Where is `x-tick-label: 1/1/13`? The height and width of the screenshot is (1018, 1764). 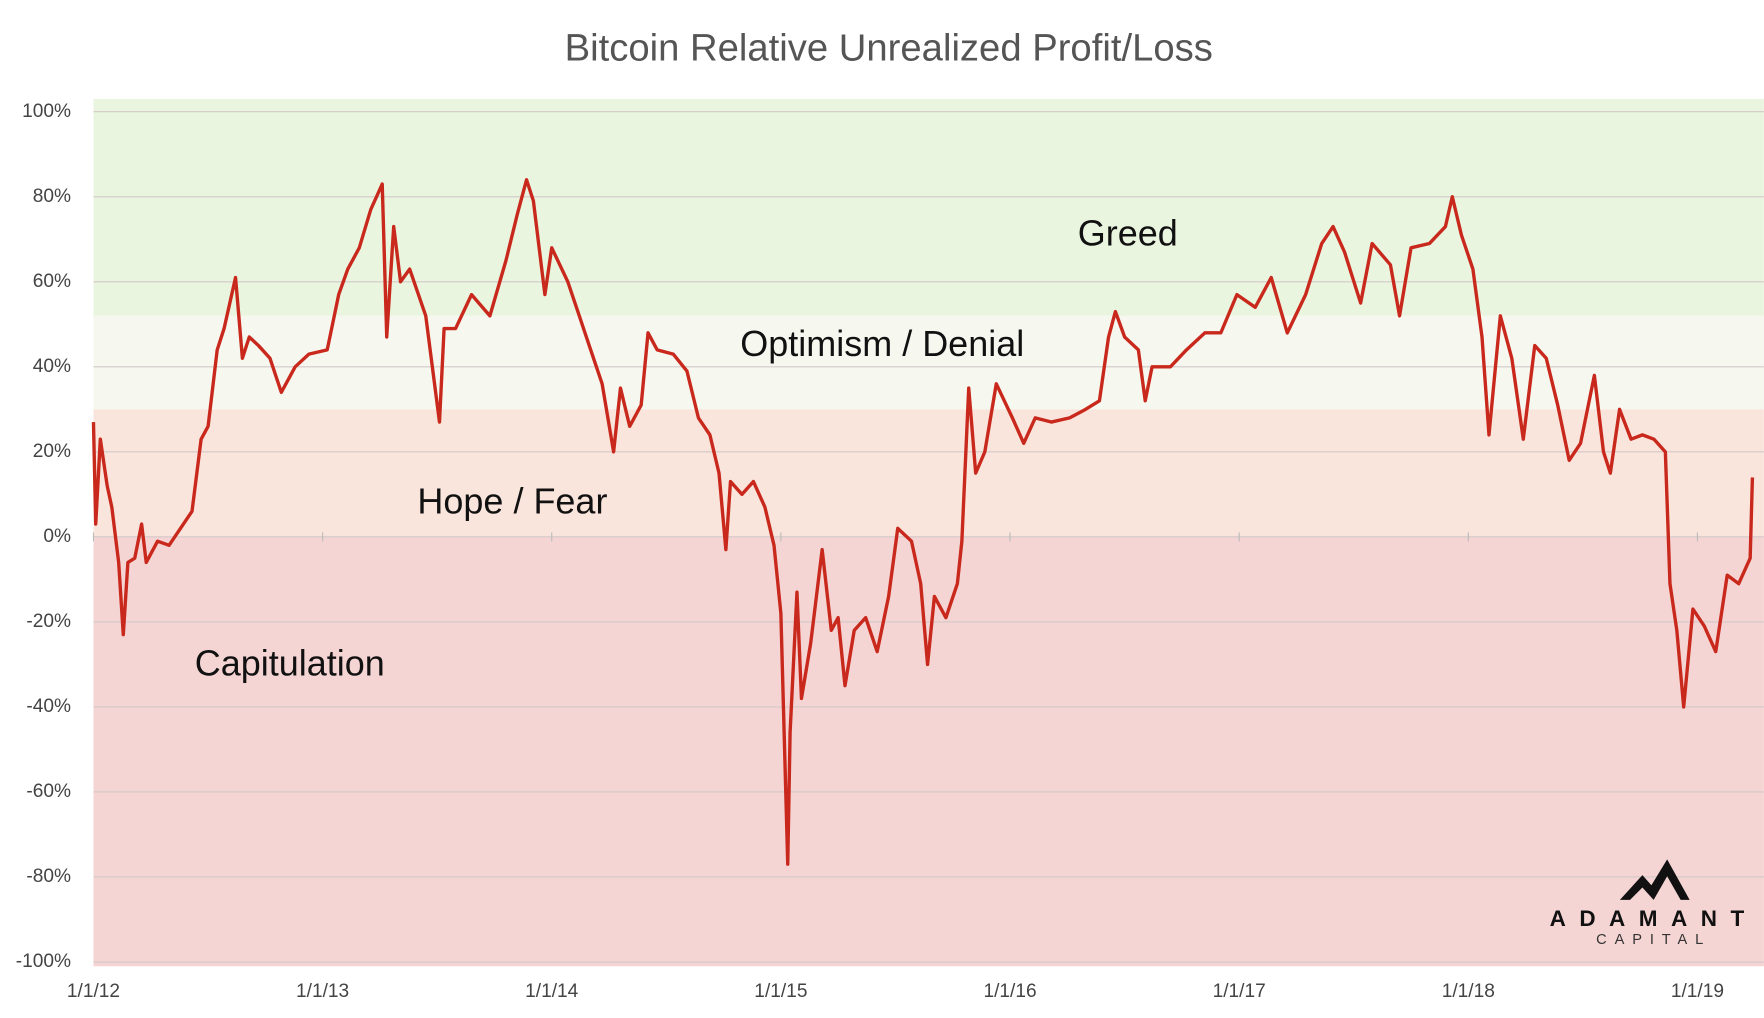 x-tick-label: 1/1/13 is located at coordinates (322, 991).